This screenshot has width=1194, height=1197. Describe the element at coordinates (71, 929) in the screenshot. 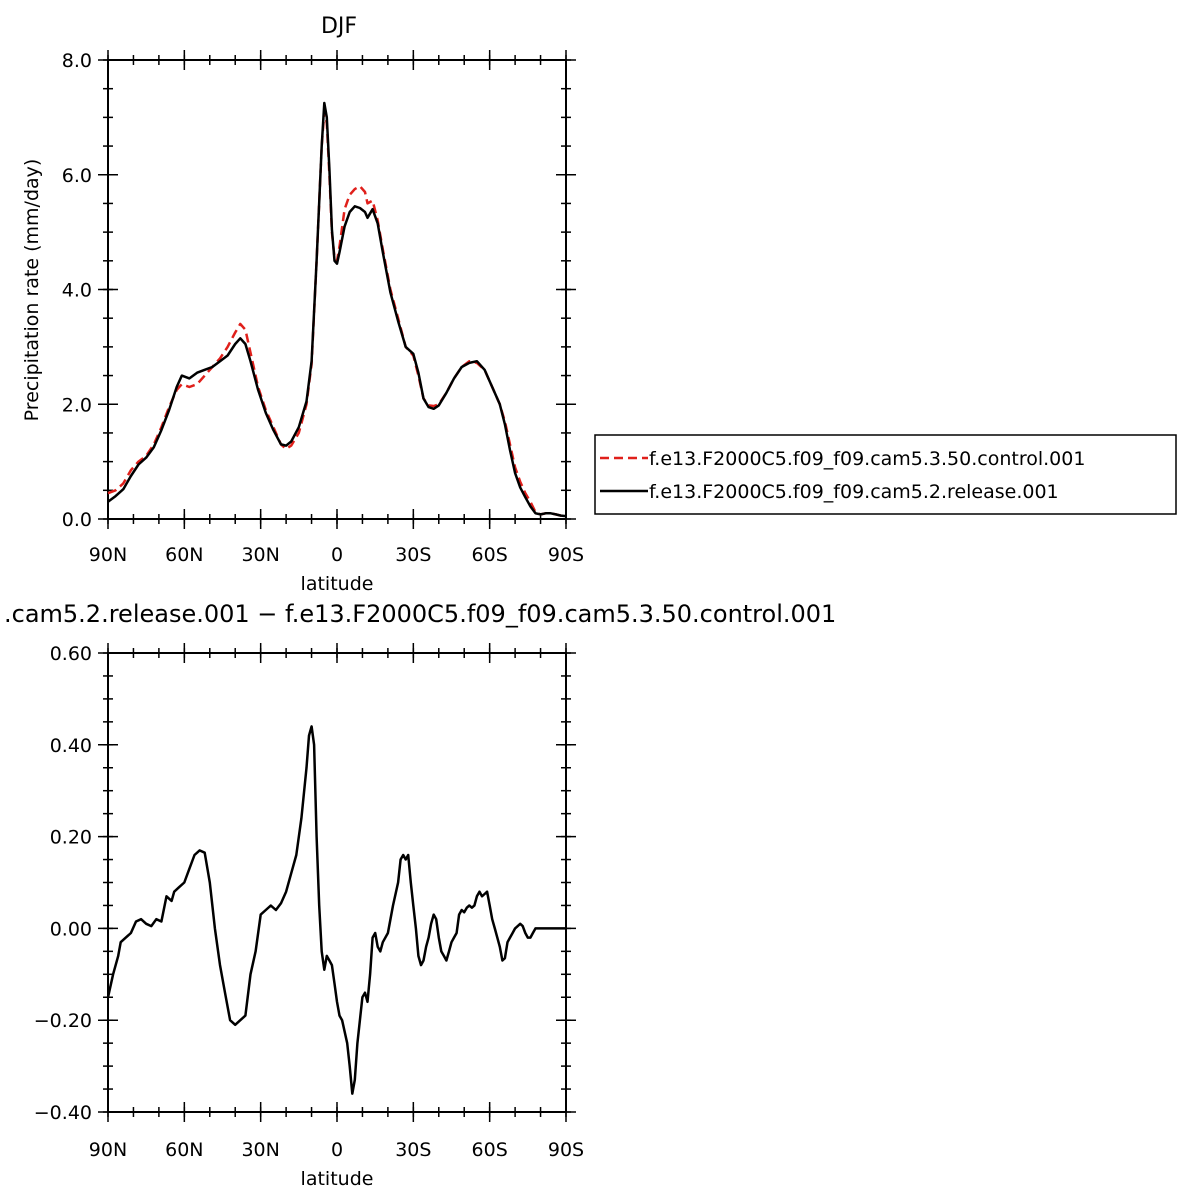

I see `y-tick-label: 0.00` at that location.